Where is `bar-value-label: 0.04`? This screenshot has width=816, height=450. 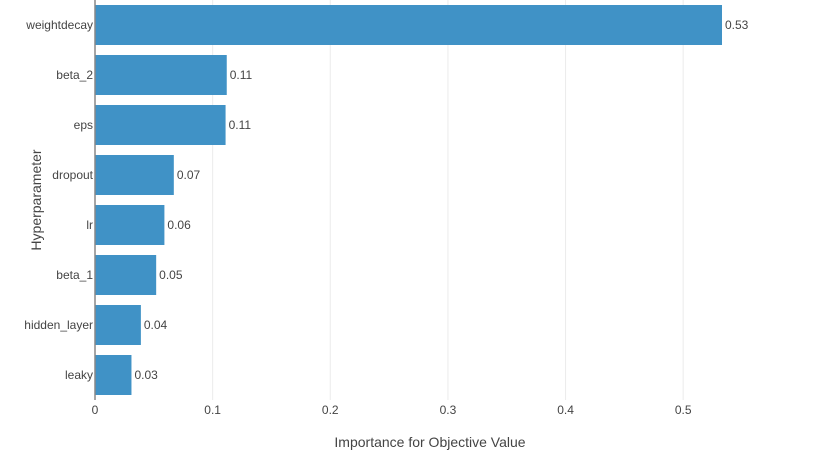 bar-value-label: 0.04 is located at coordinates (156, 325).